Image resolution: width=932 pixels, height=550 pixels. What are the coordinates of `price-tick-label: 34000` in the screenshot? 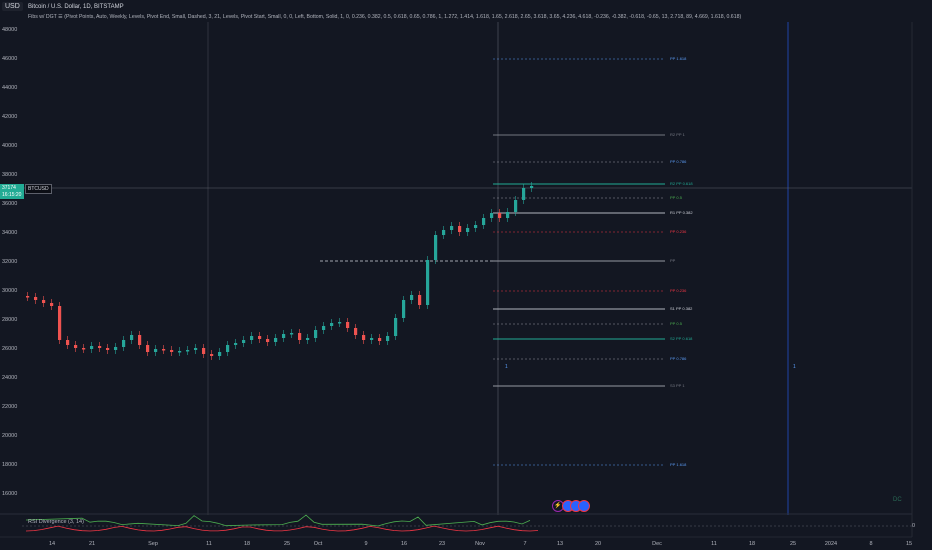 It's located at (10, 233).